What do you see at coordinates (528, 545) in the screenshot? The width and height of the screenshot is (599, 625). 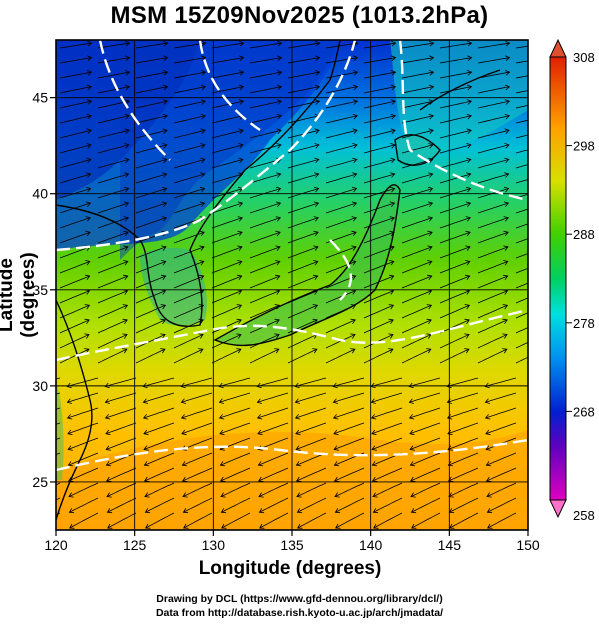 I see `x-tick-label: 150` at bounding box center [528, 545].